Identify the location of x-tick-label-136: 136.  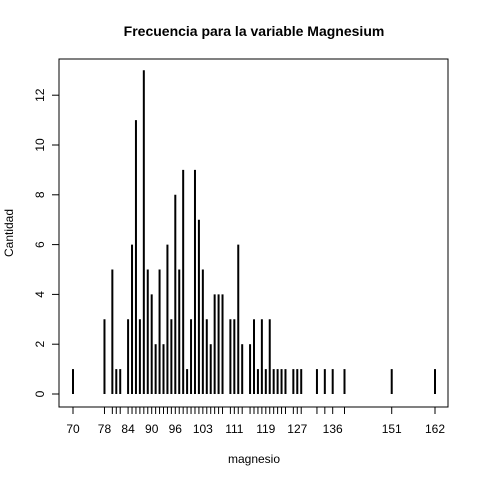
(333, 429).